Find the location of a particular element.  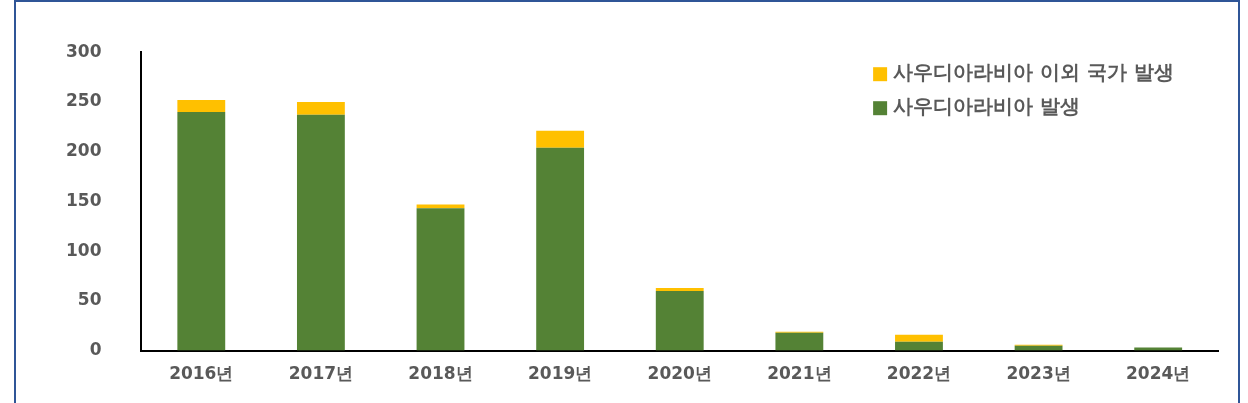

y-tick-label: 200 is located at coordinates (83, 150).